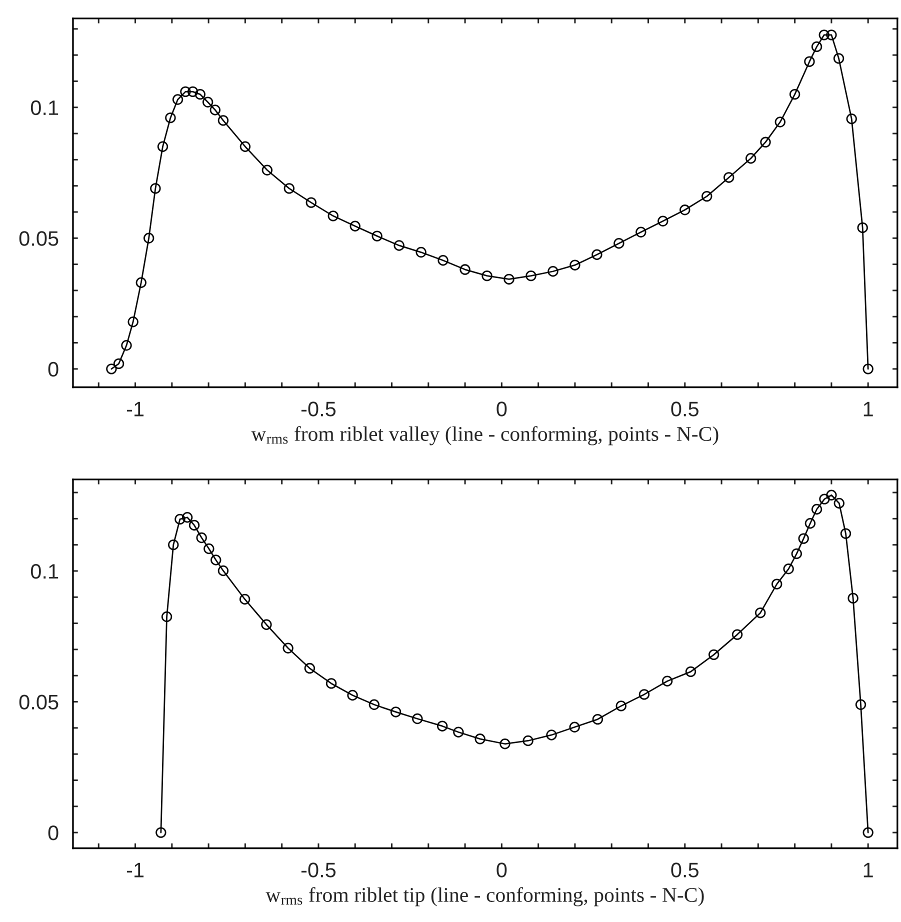 The height and width of the screenshot is (922, 901). Describe the element at coordinates (485, 896) in the screenshot. I see `x-axis-title: w$_{rms}$ from riblet tip (line - conforming, points - N-C)` at that location.